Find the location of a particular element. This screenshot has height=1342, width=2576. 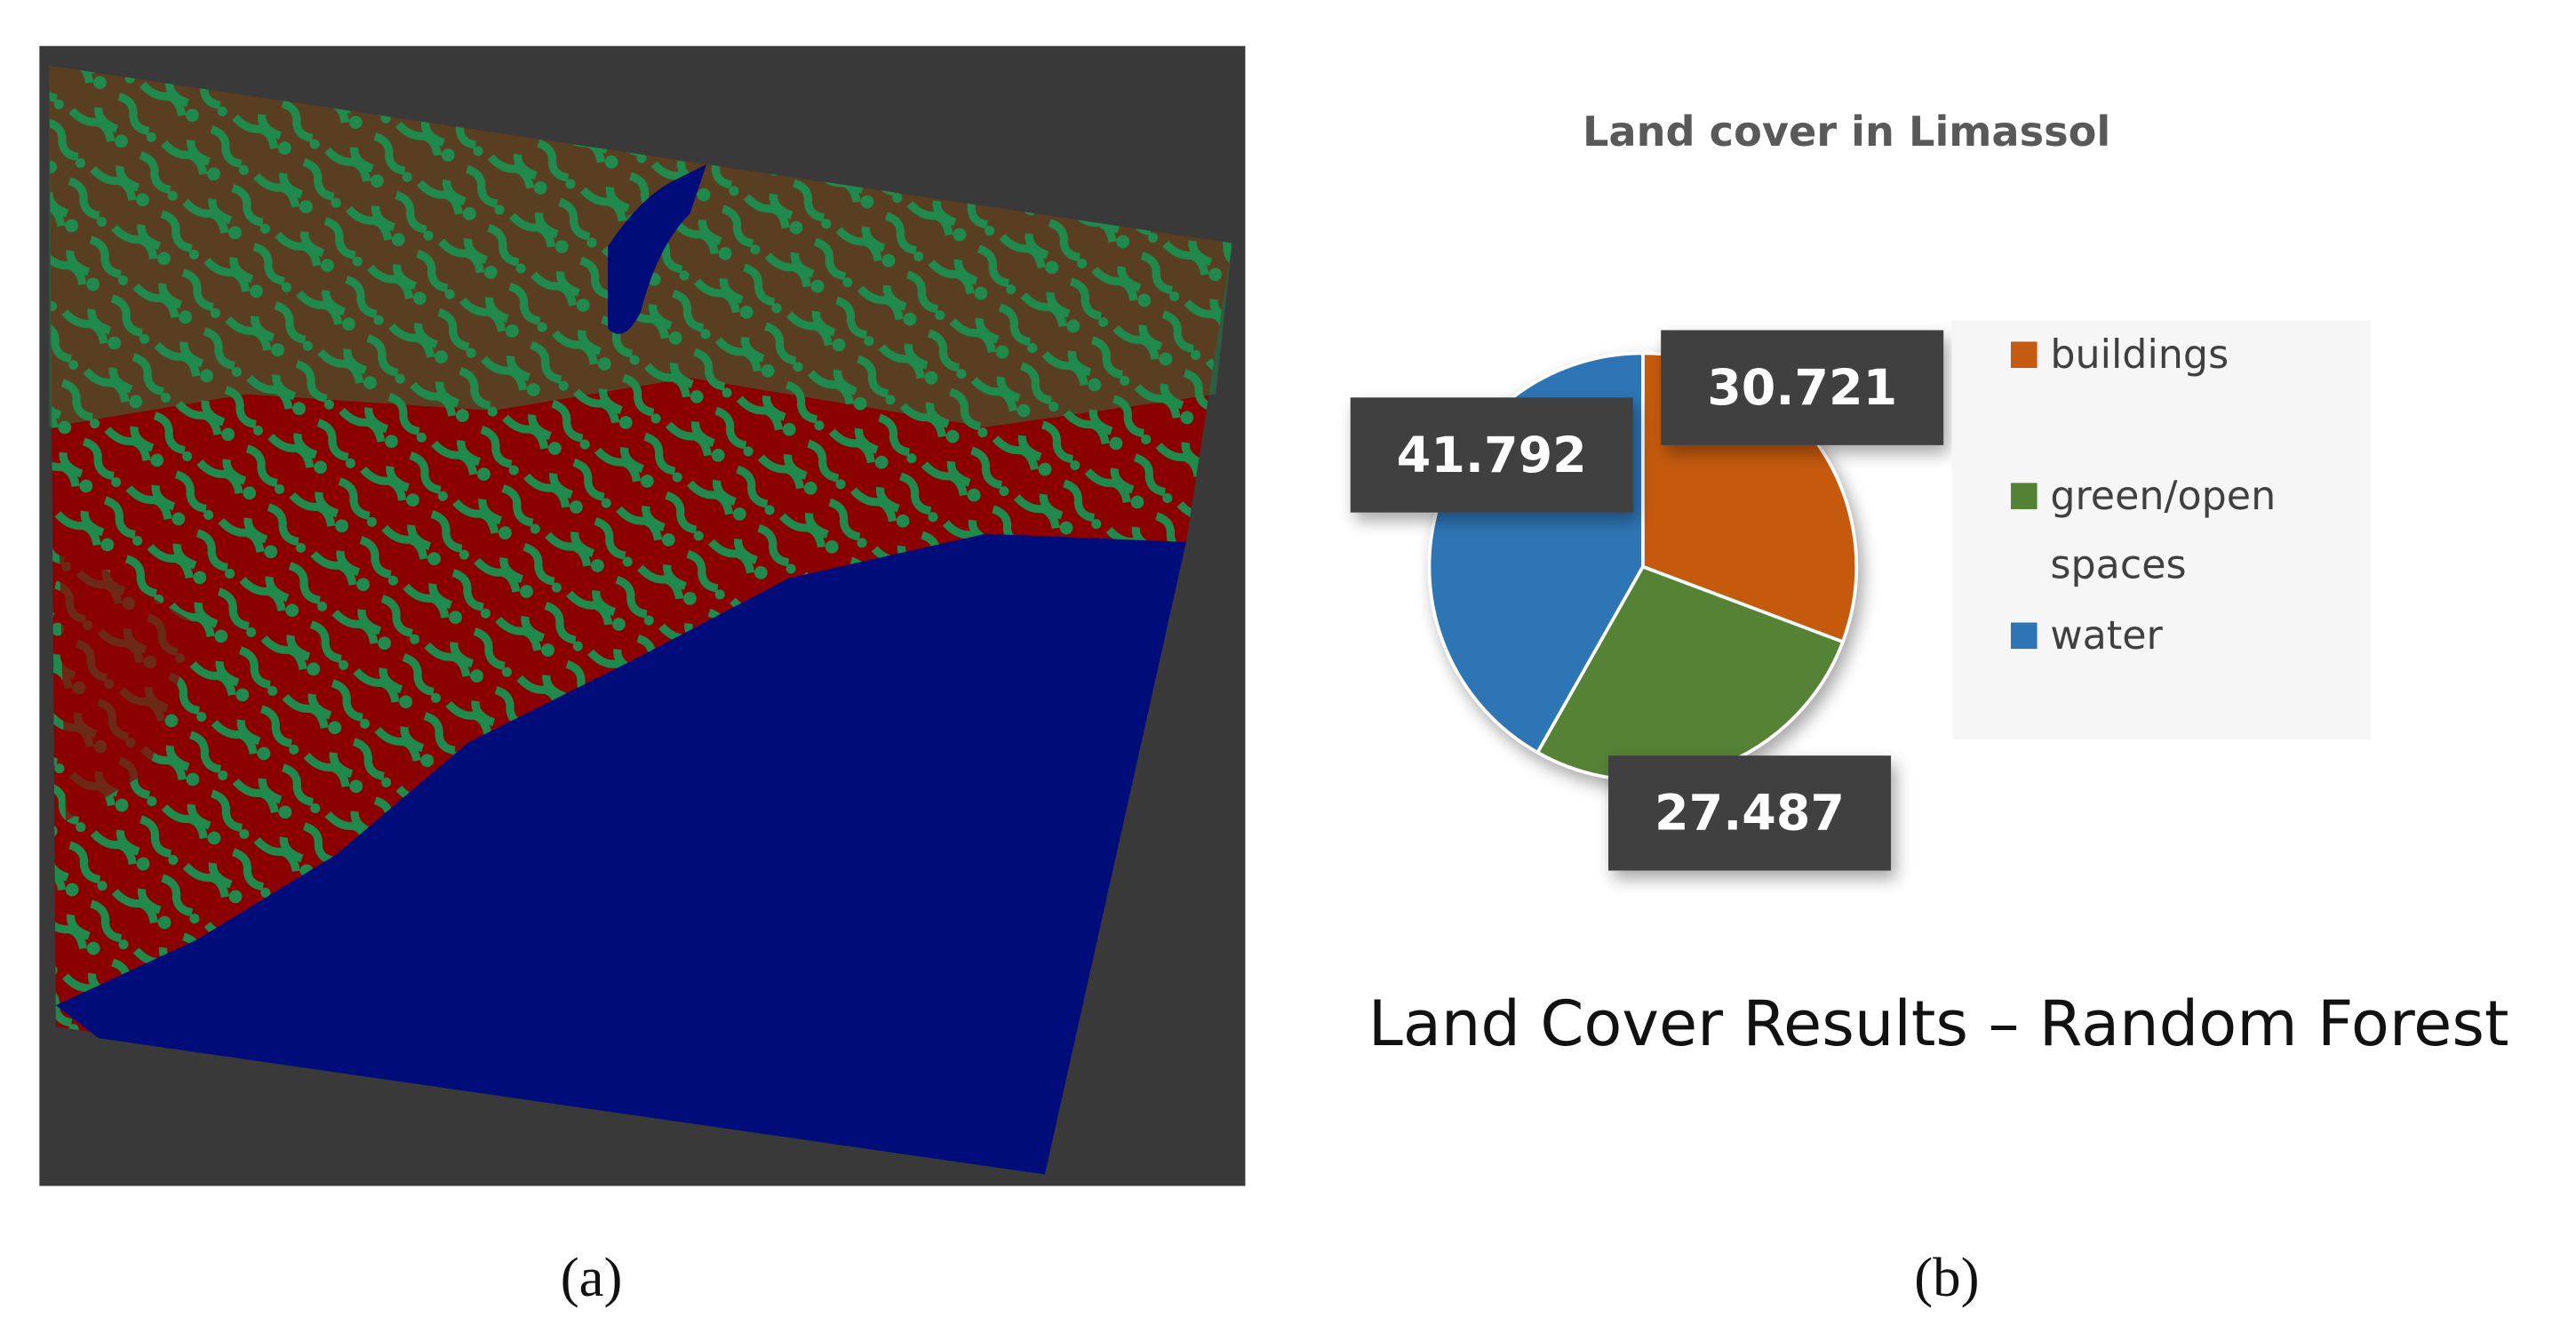

legend-entry: water is located at coordinates (2106, 635).